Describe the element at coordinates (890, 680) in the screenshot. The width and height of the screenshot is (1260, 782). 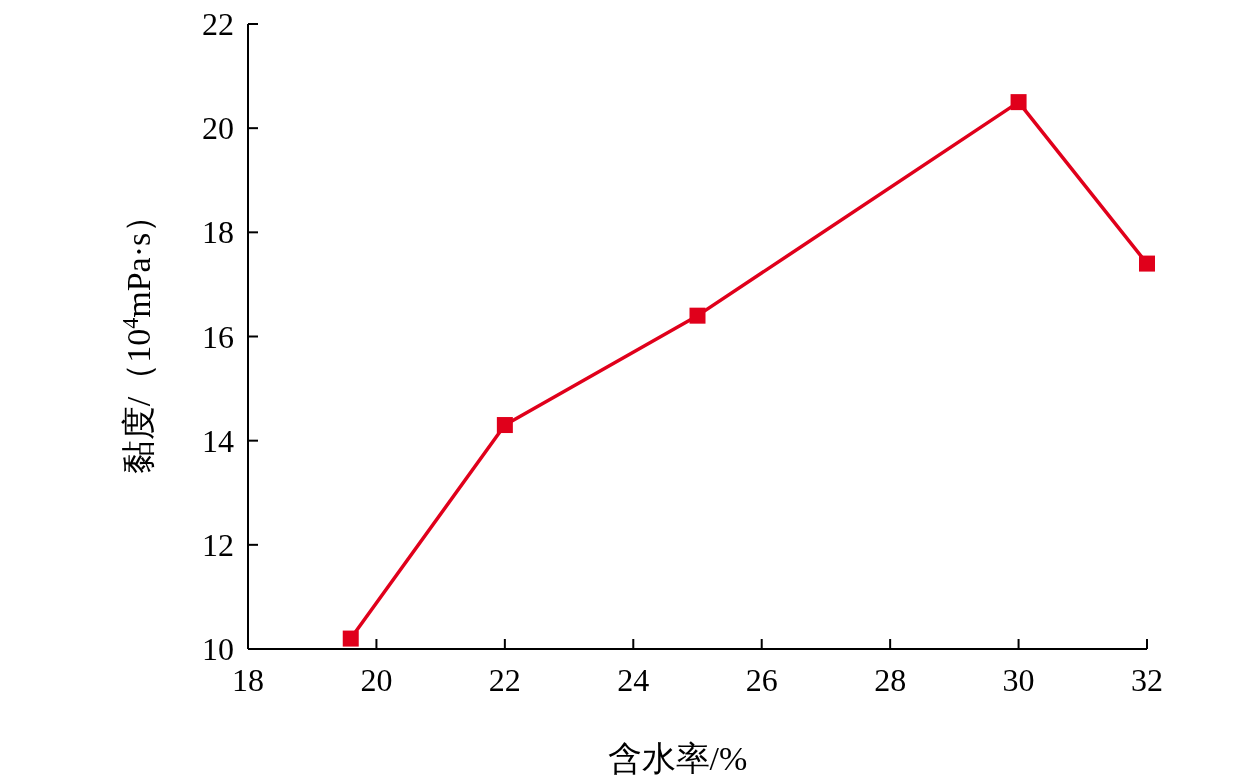
I see `x-tick-label: 28` at that location.